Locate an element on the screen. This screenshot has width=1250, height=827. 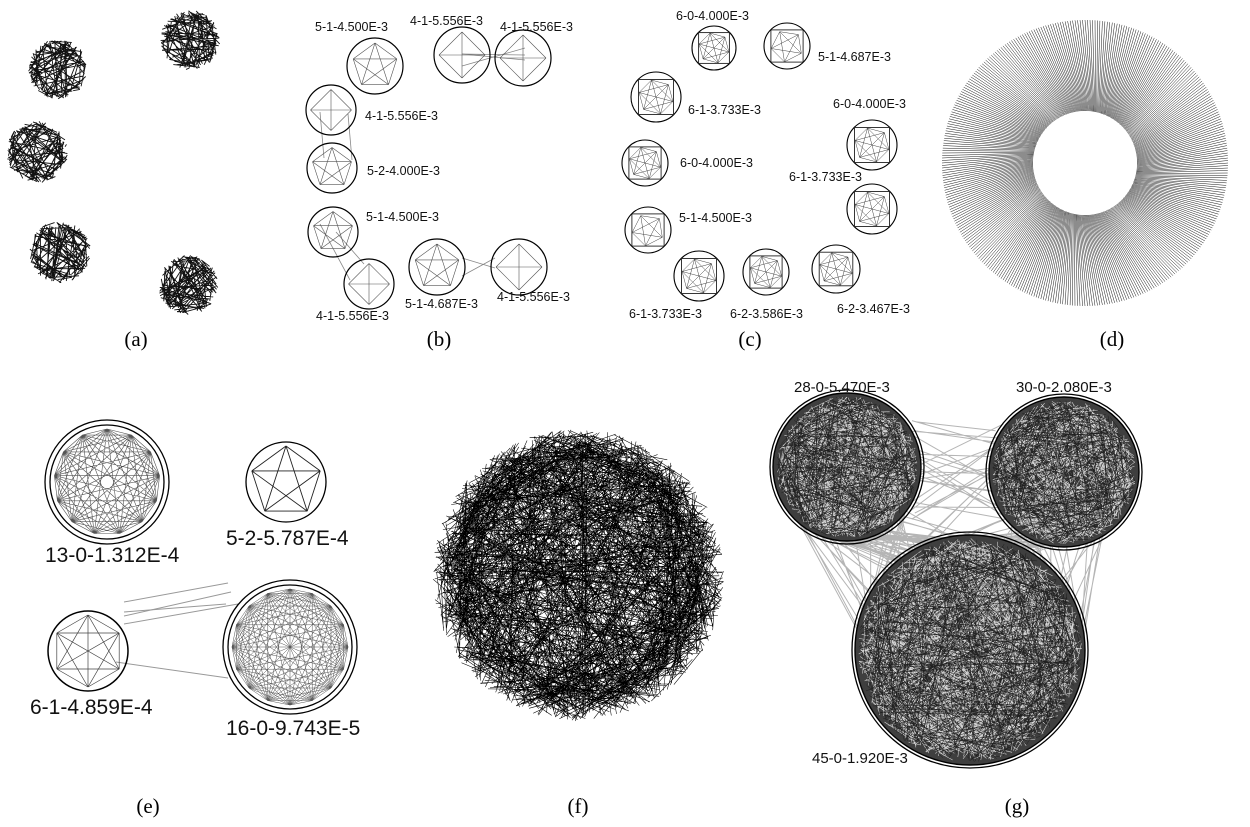
panel-e-caption: (e) is located at coordinates (147, 806).